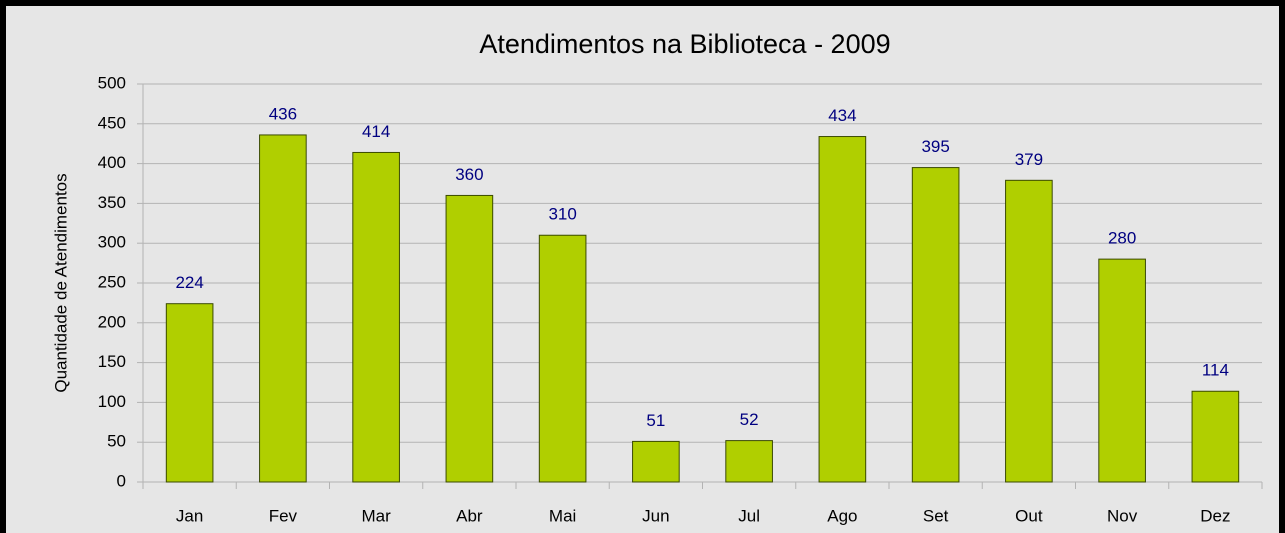 This screenshot has width=1285, height=533. Describe the element at coordinates (935, 146) in the screenshot. I see `data-label: 395` at that location.